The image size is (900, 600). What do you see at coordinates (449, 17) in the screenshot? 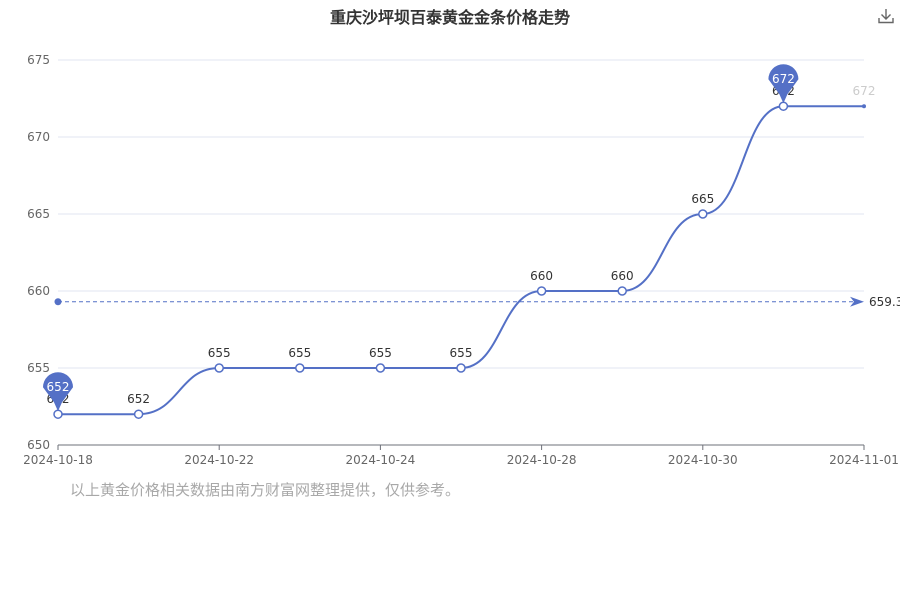
I see `chart-title: 重庆沙坪坝百泰黄金金条价格走势` at bounding box center [449, 17].